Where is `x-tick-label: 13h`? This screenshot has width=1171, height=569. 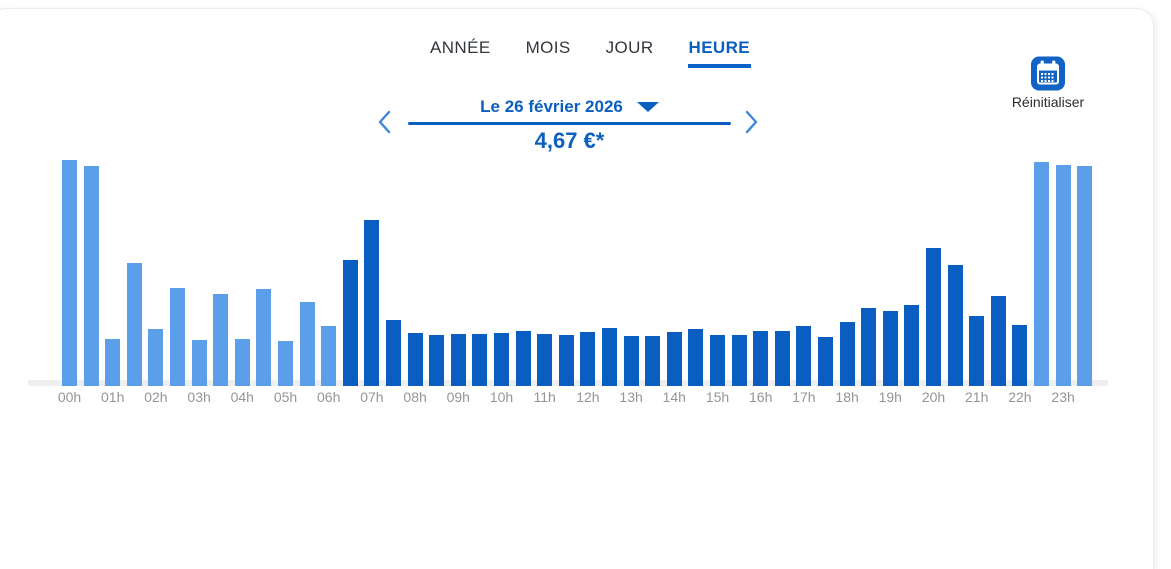
x-tick-label: 13h is located at coordinates (631, 397).